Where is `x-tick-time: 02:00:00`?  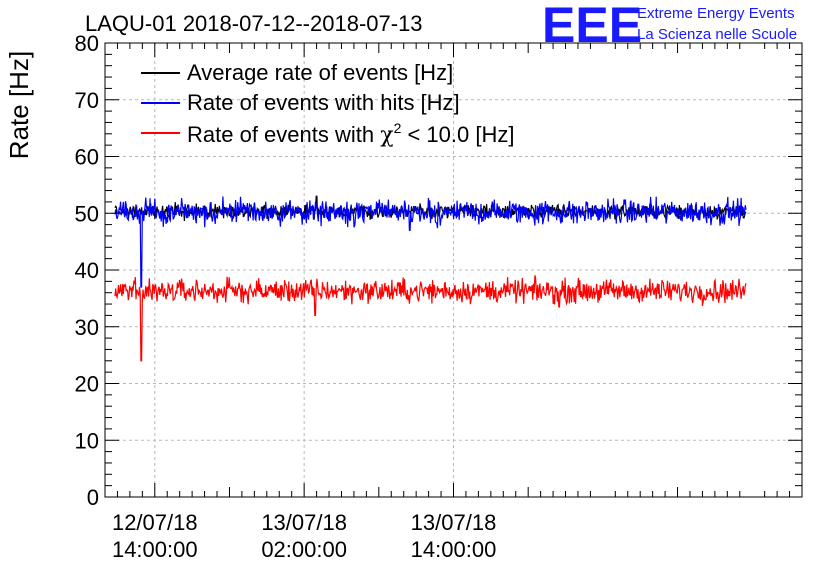 x-tick-time: 02:00:00 is located at coordinates (304, 549).